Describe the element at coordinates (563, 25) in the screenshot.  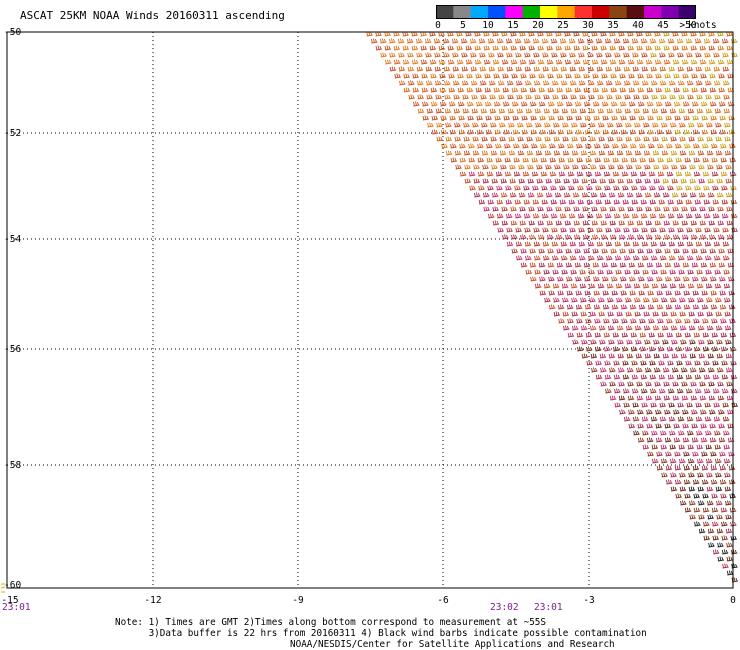
I see `colorbar-tick-label: 25` at that location.